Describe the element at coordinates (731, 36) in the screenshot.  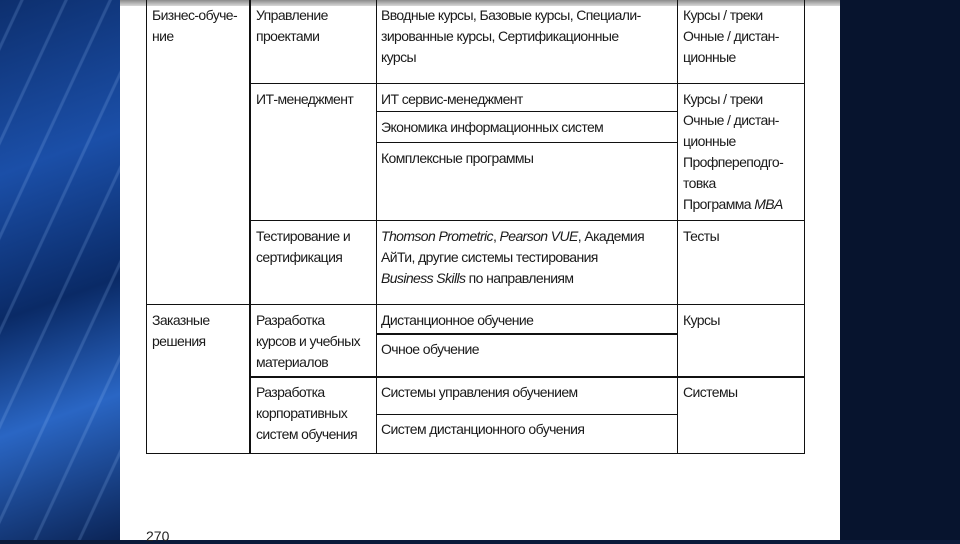
I see `format-cell: Курсы / треки Очные / дистан- ционные` at that location.